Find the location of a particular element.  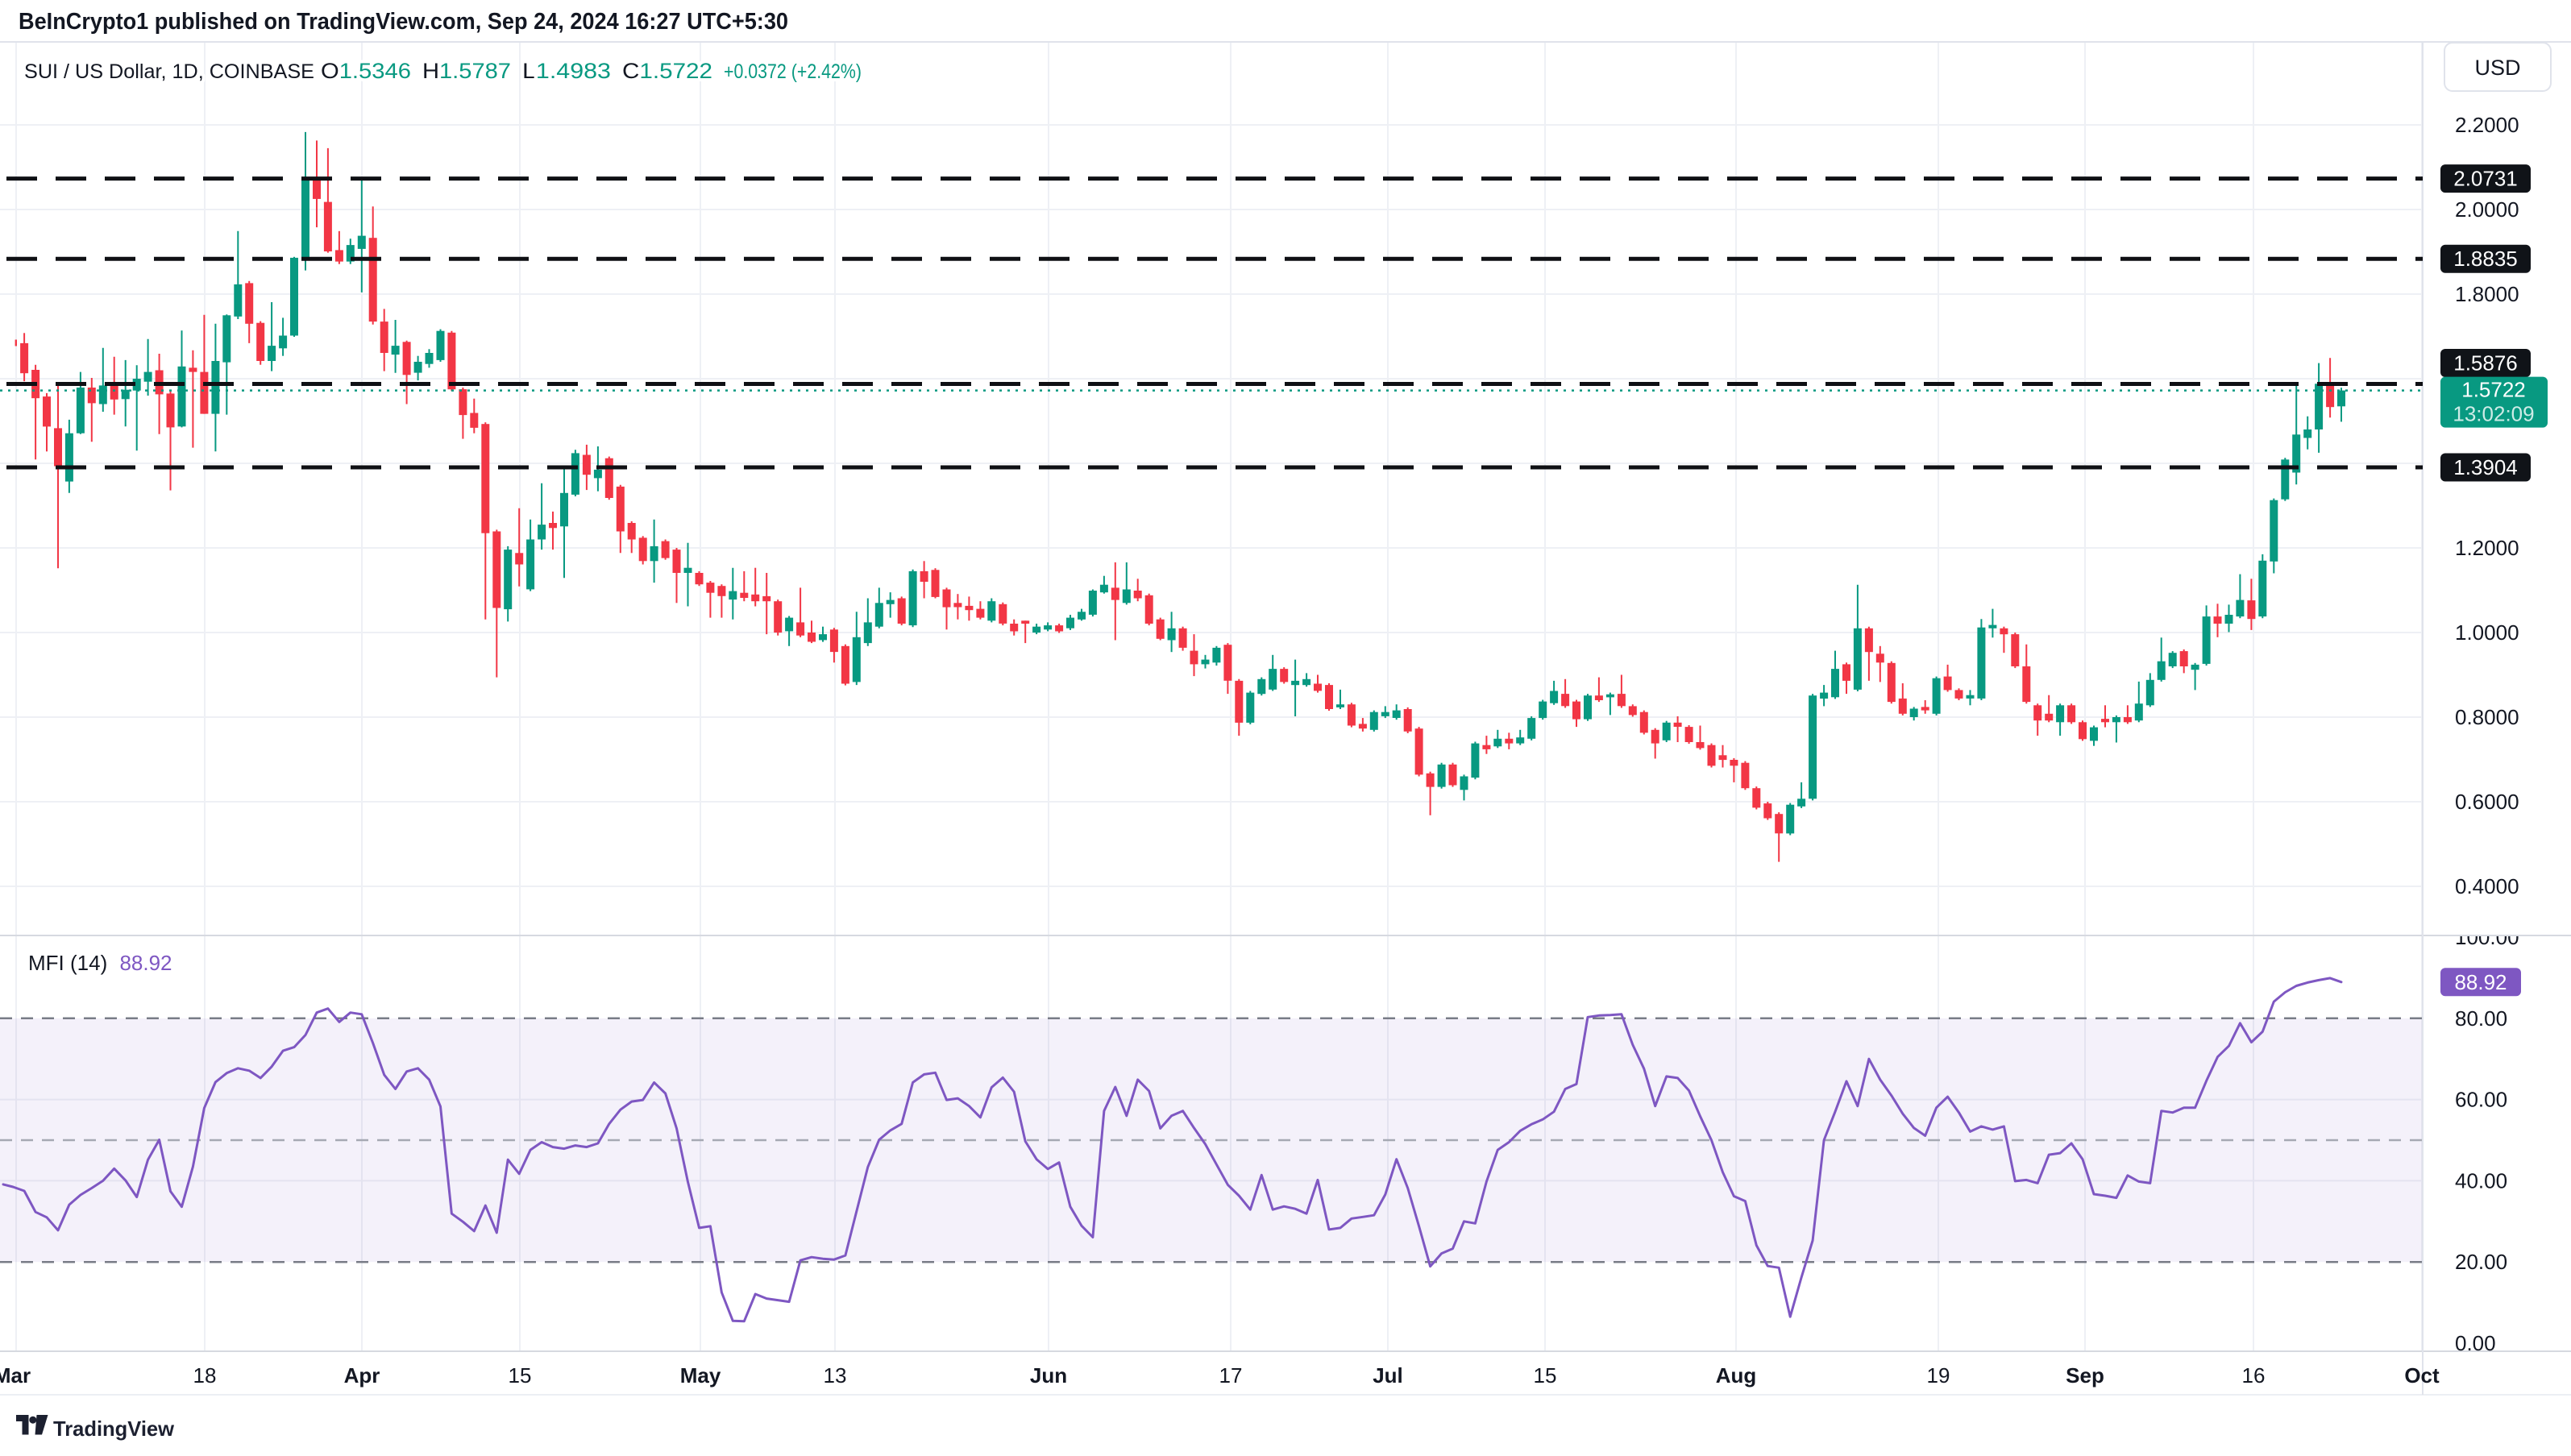

svg-text: 1.5722 is located at coordinates (2493, 390).